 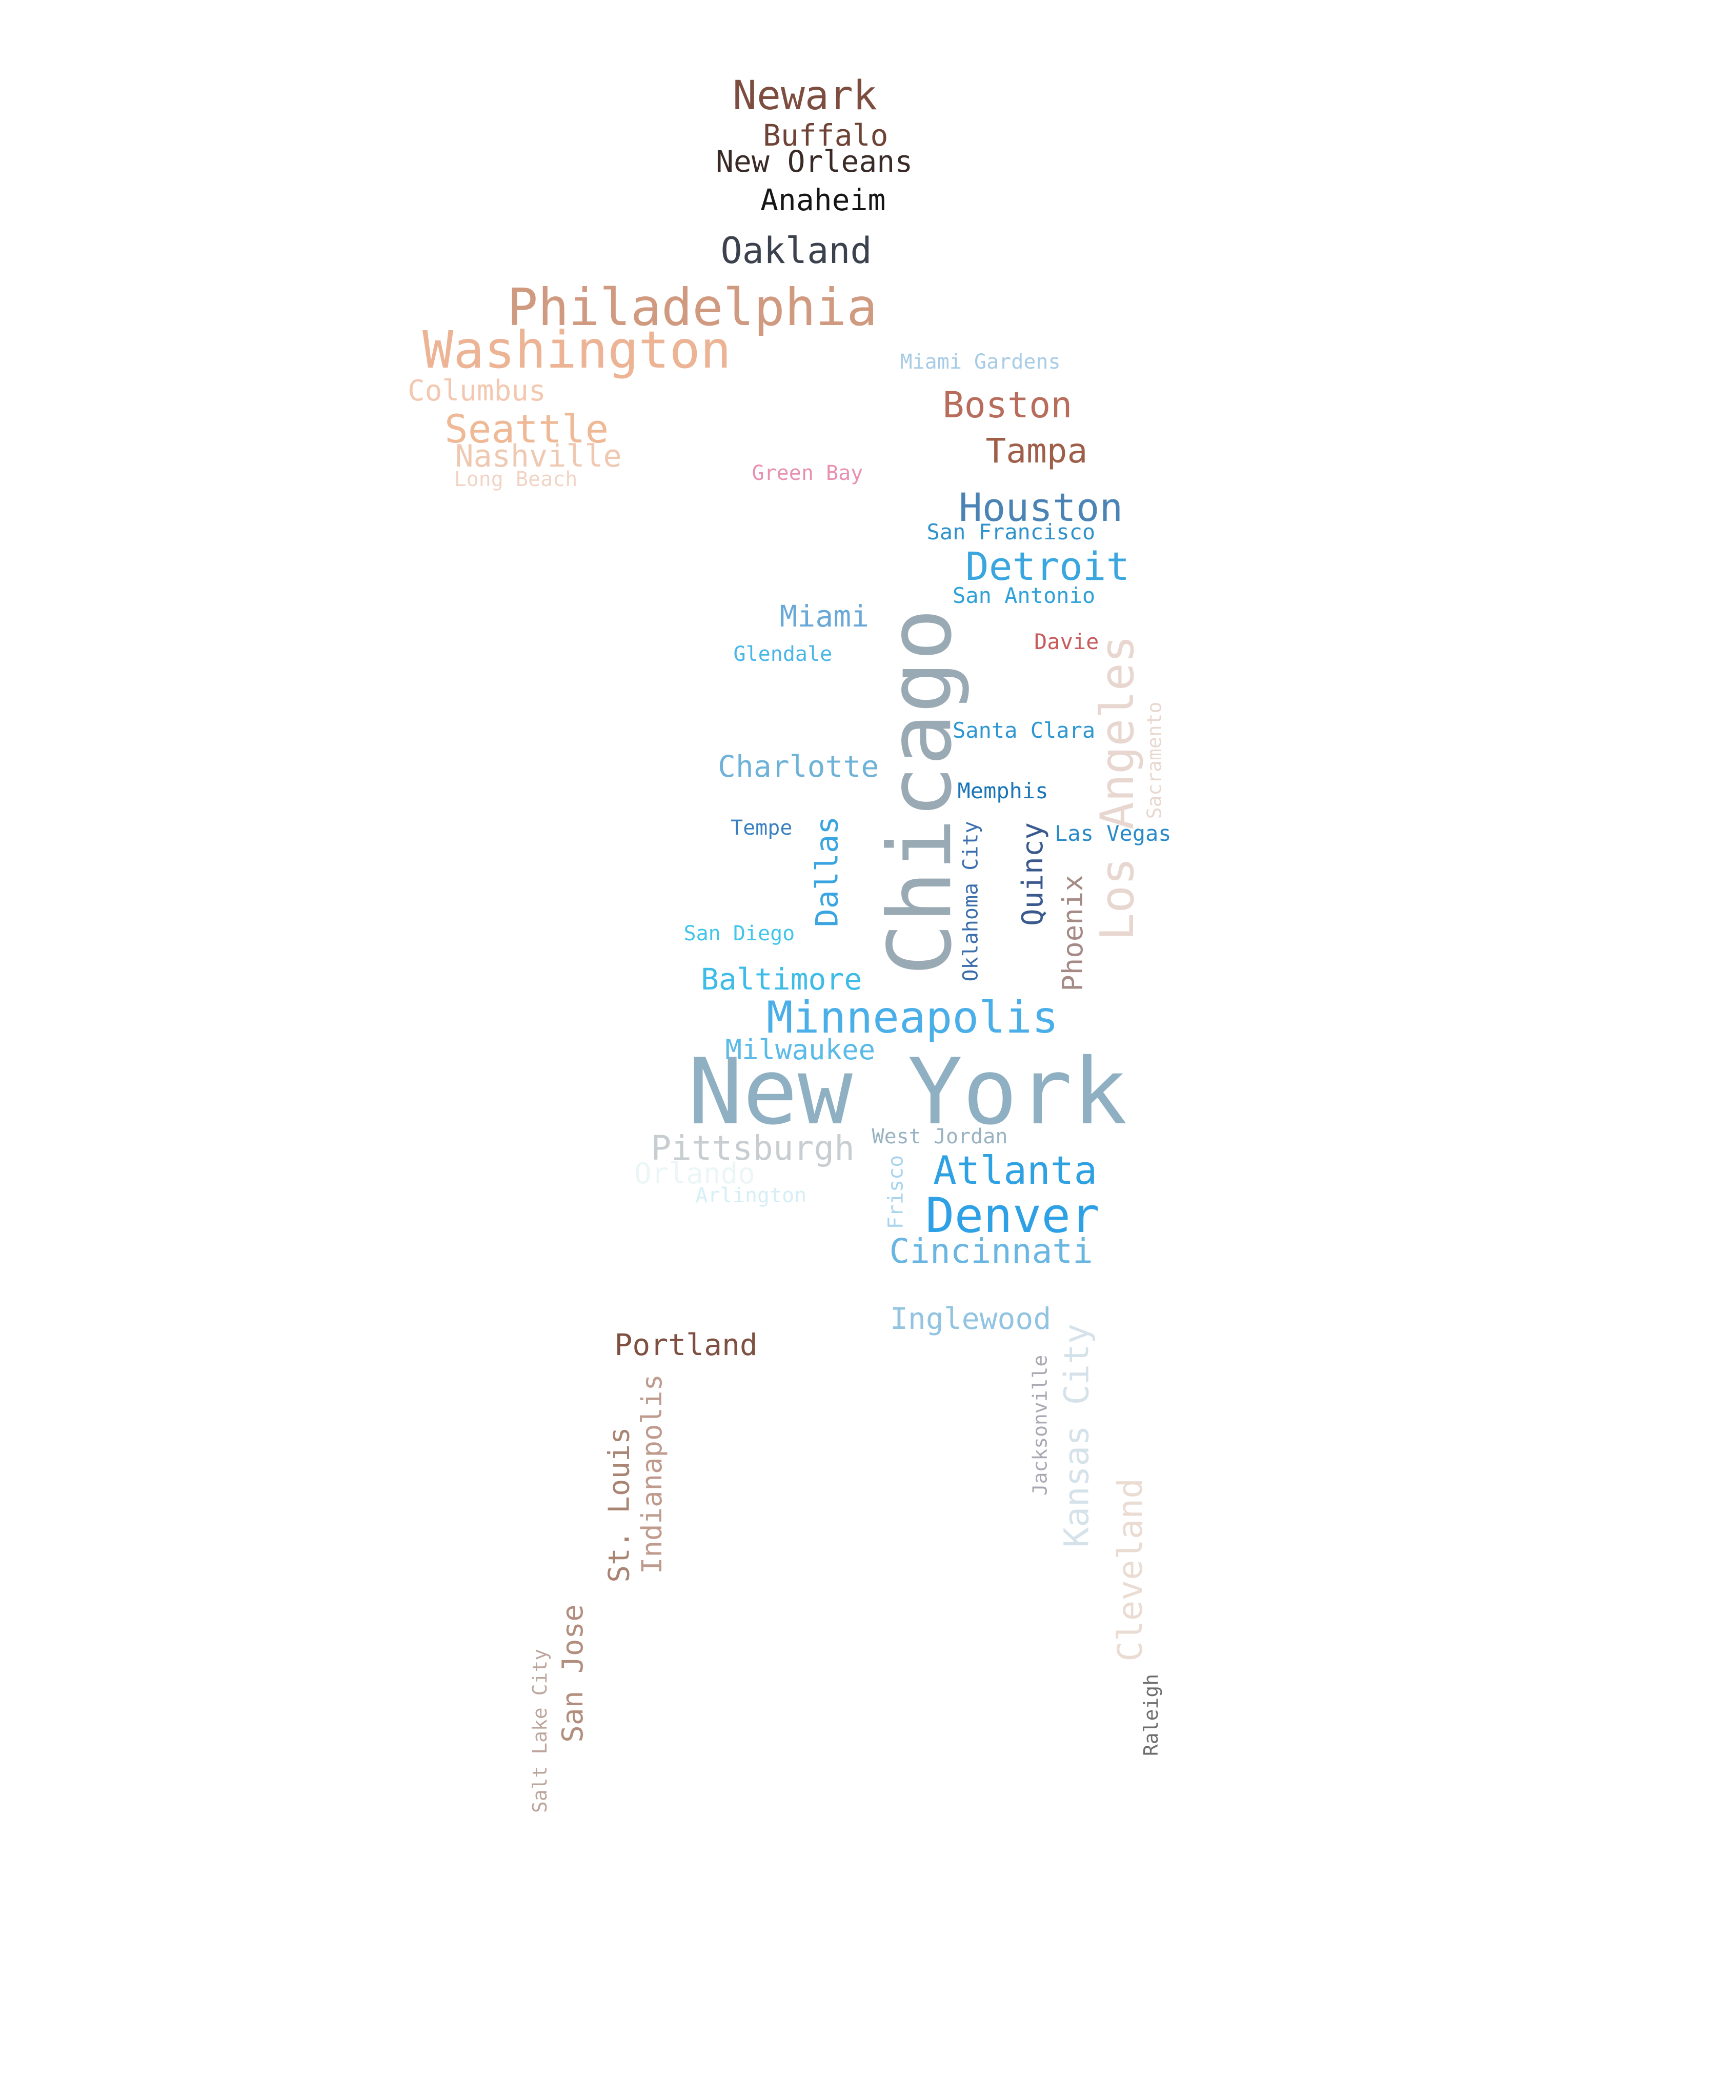 I want to click on word-houston: Houston, so click(x=1041, y=507).